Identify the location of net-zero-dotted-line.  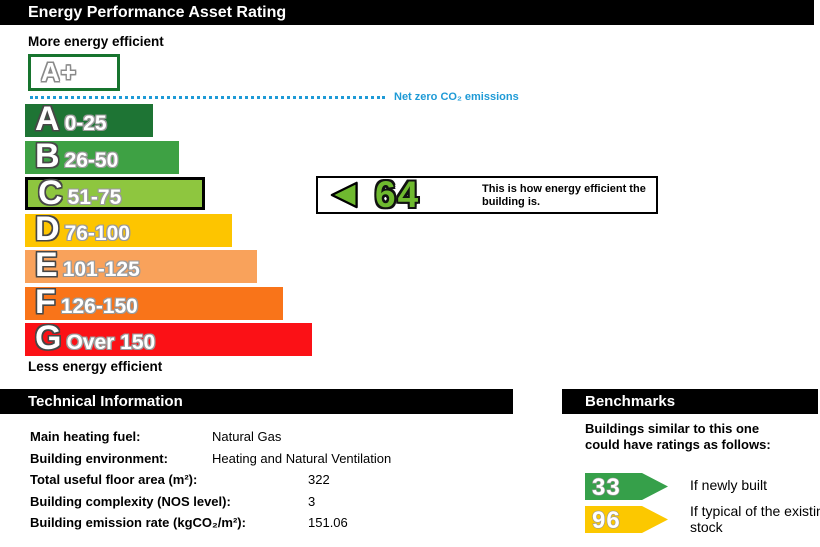
(207, 97).